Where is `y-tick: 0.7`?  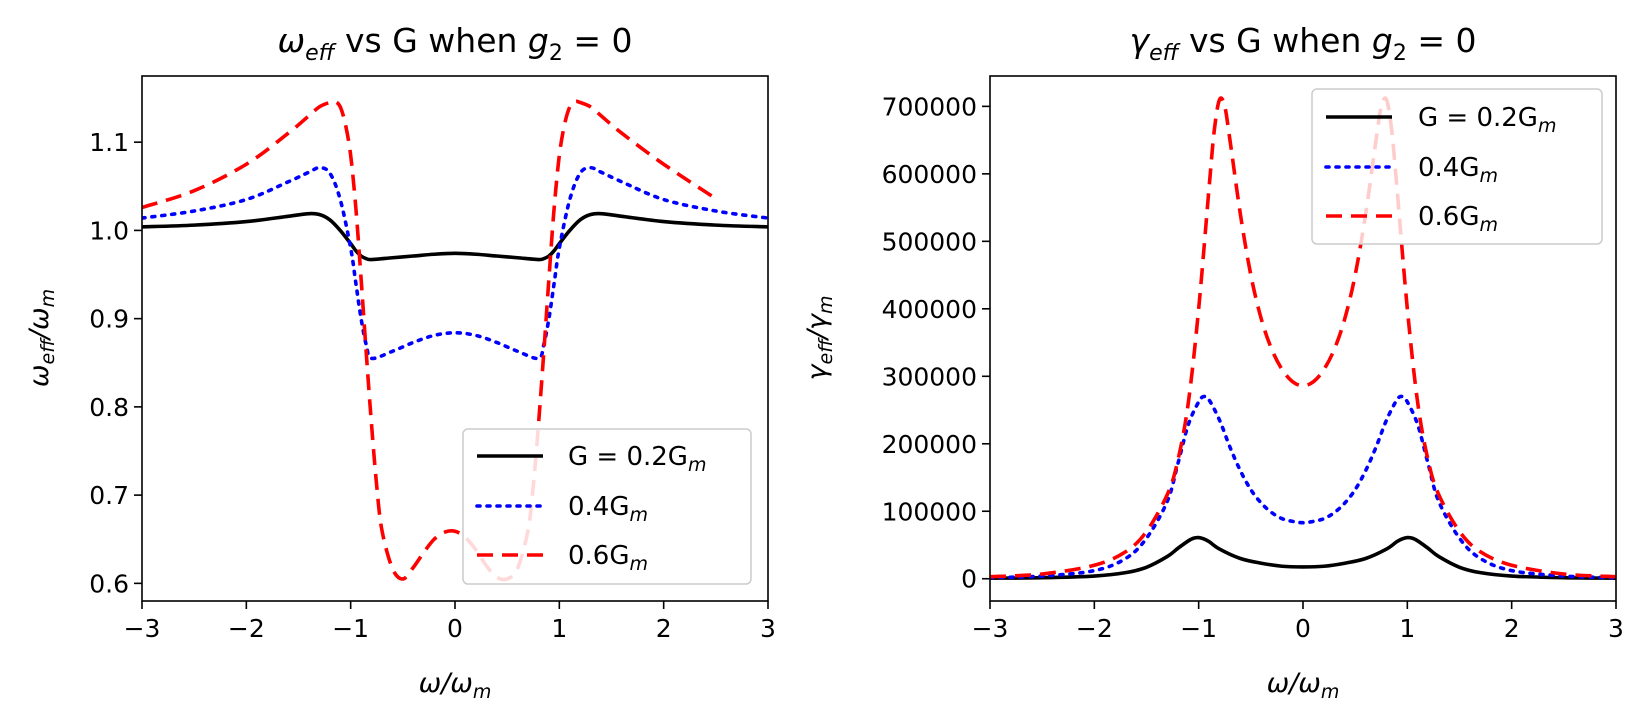
y-tick: 0.7 is located at coordinates (115, 495).